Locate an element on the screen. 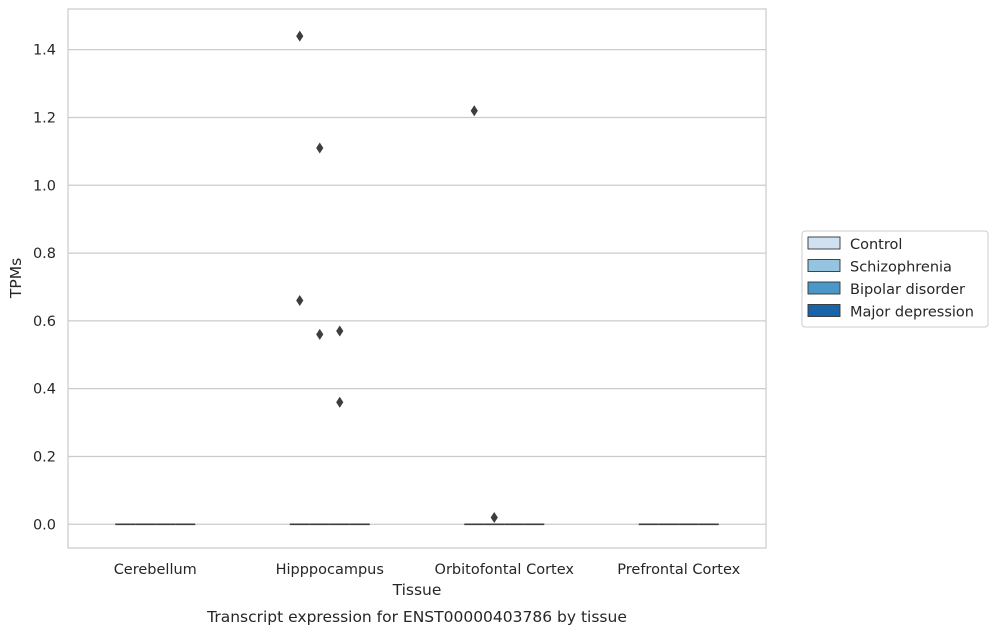 The width and height of the screenshot is (997, 634). y-tick-label: 0.6 is located at coordinates (44, 322).